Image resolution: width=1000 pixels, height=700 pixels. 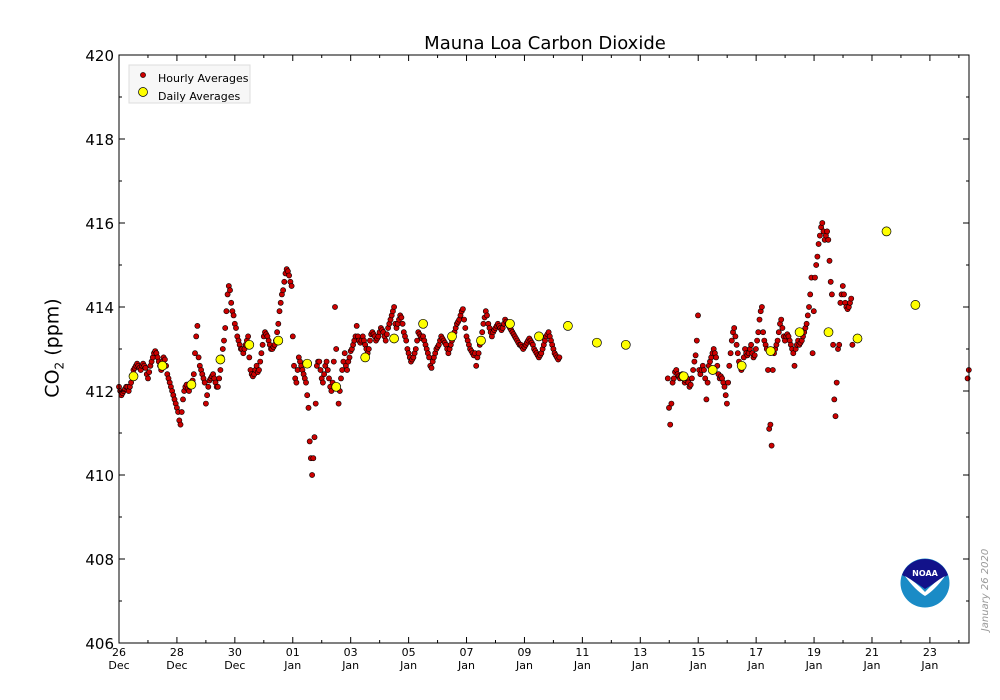 What do you see at coordinates (925, 583) in the screenshot?
I see `noaa-logo: NOAA` at bounding box center [925, 583].